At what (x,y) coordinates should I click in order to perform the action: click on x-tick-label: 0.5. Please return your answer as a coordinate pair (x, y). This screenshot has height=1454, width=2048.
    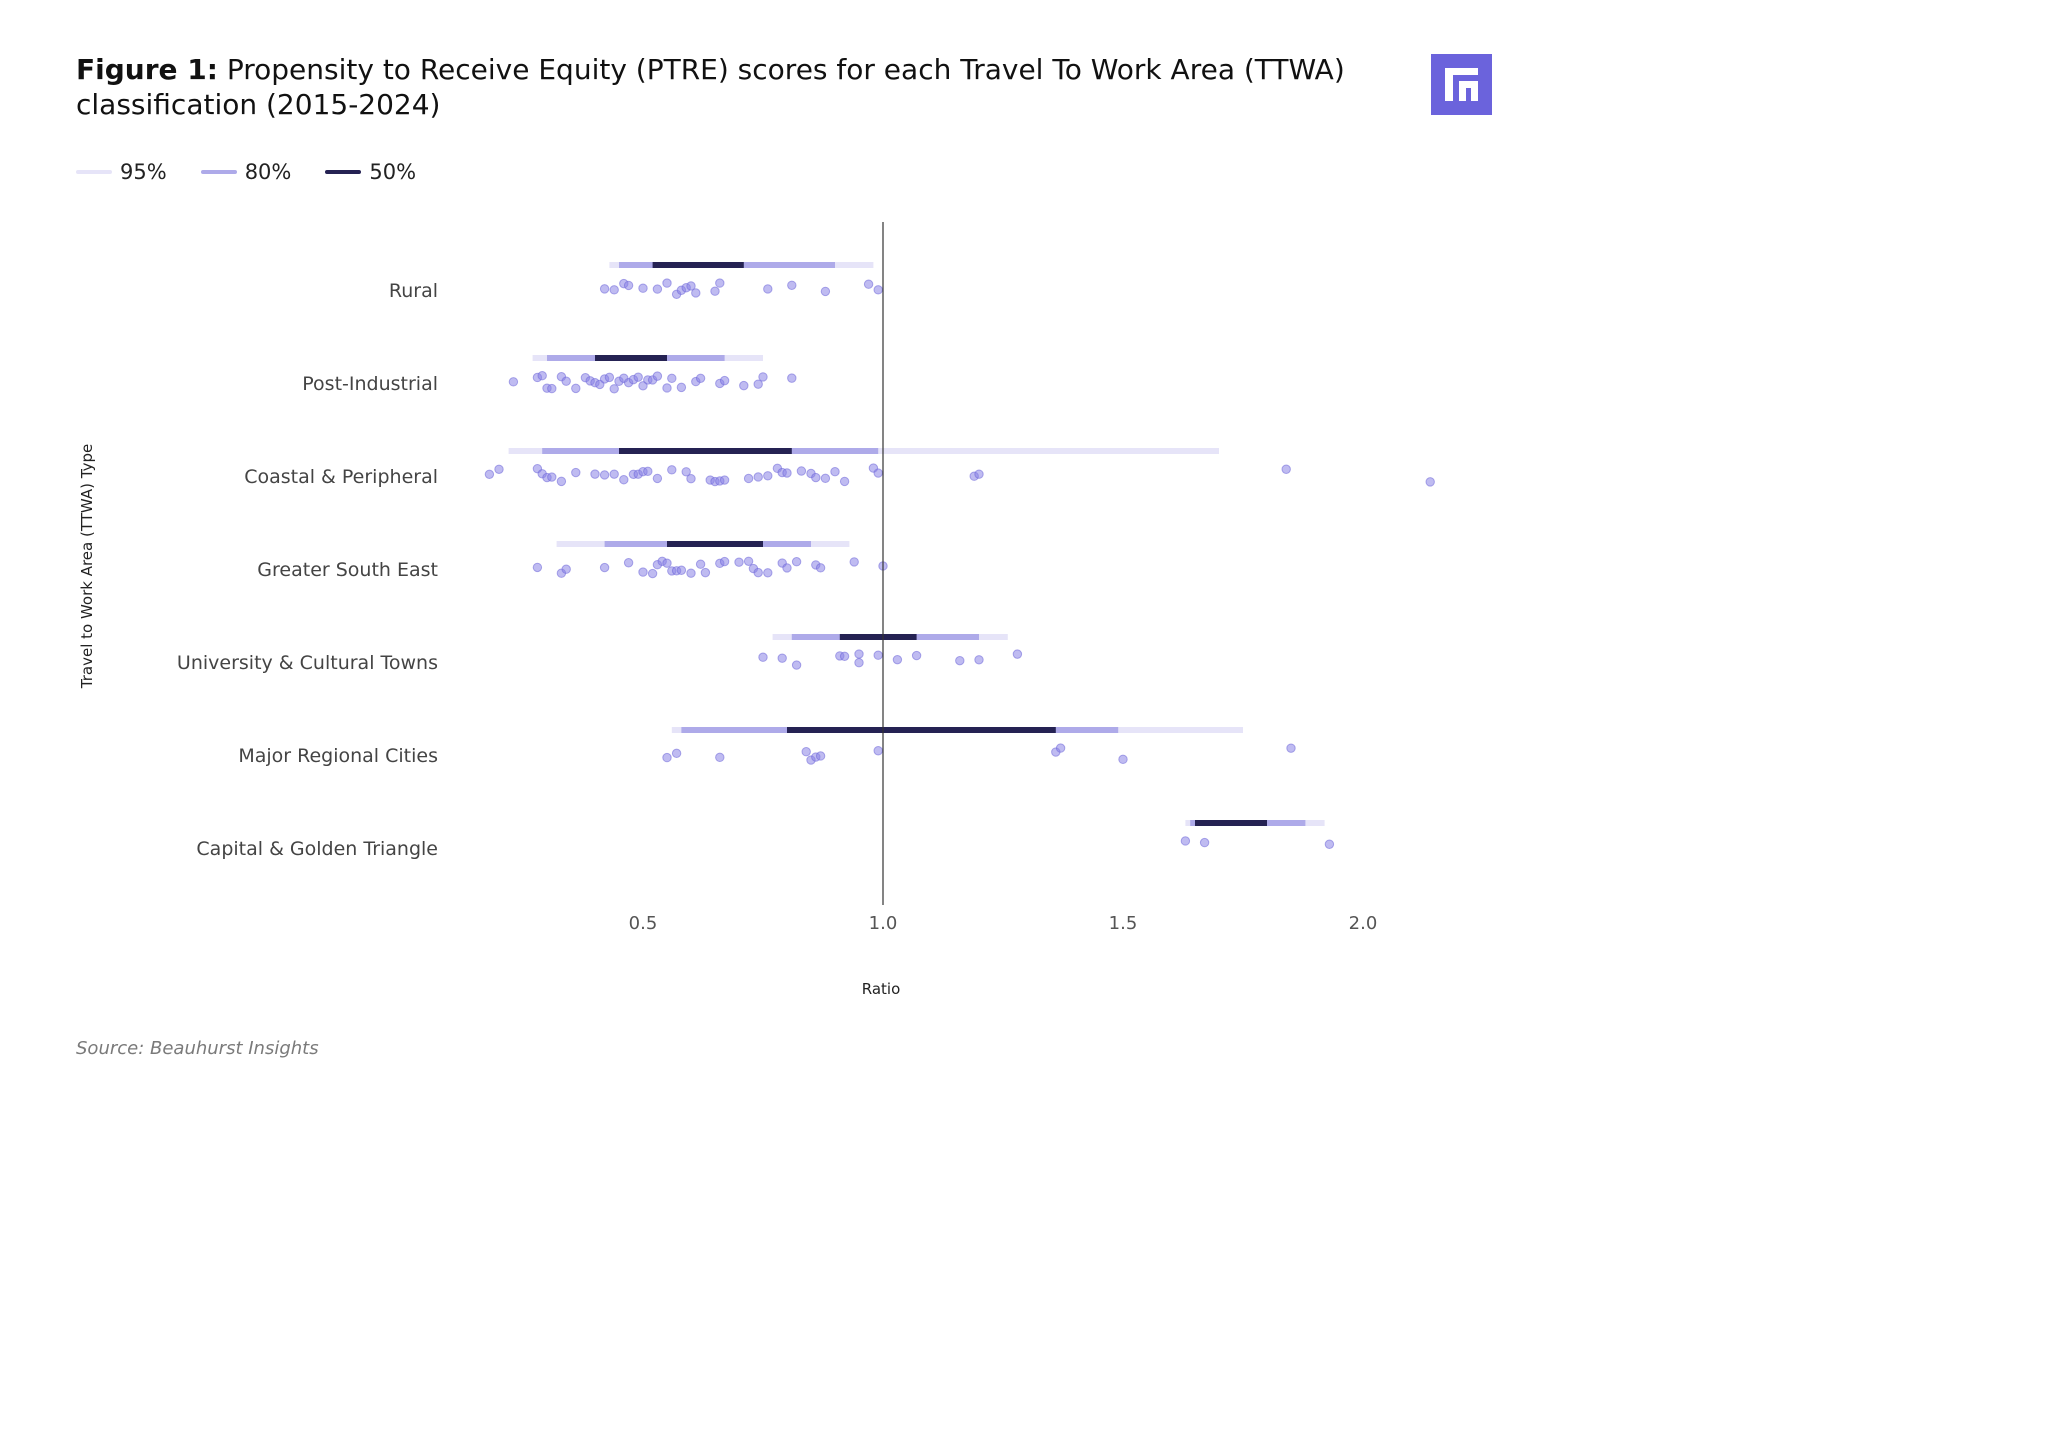
    Looking at the image, I should click on (643, 923).